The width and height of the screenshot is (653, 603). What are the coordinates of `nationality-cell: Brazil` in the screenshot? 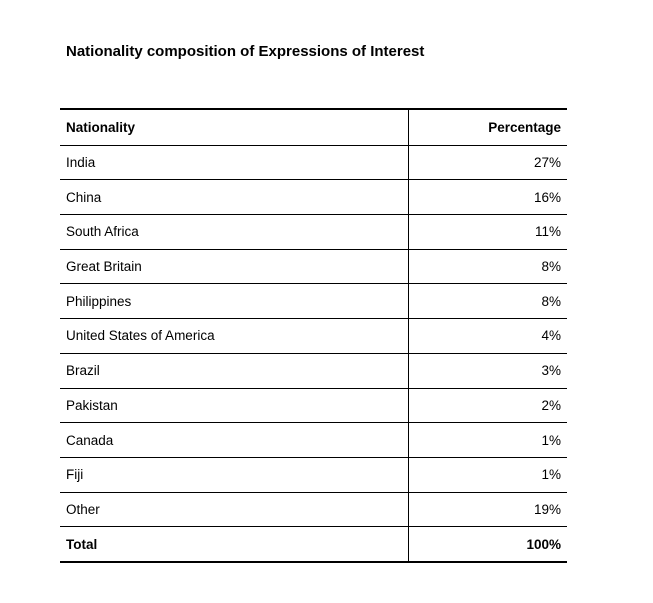 It's located at (234, 371).